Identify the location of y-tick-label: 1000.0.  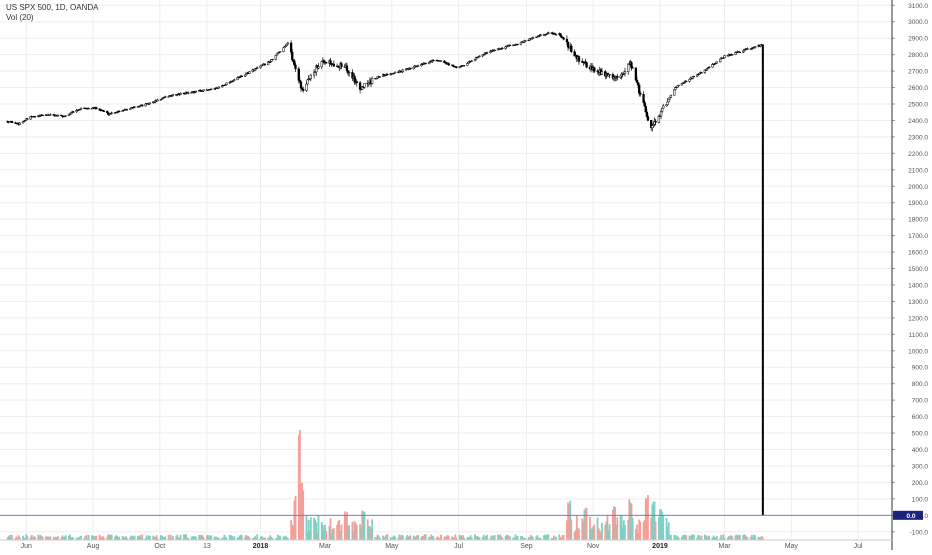
(918, 351).